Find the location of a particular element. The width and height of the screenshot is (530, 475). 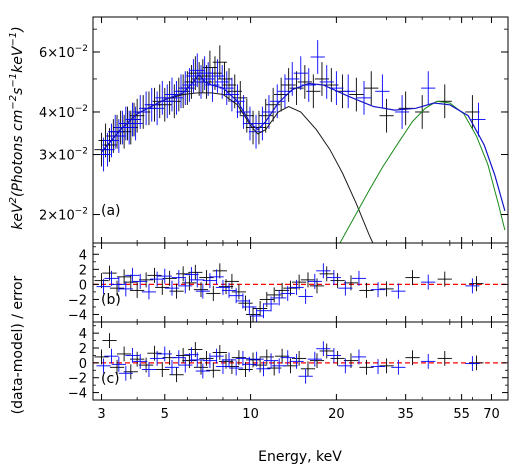

series-data_blue is located at coordinates (288, 362).